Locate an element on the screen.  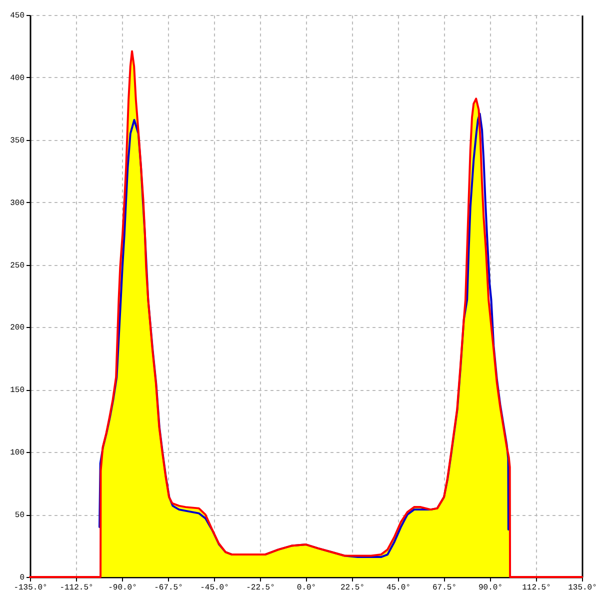
y-tick-label: 250 is located at coordinates (17, 265).